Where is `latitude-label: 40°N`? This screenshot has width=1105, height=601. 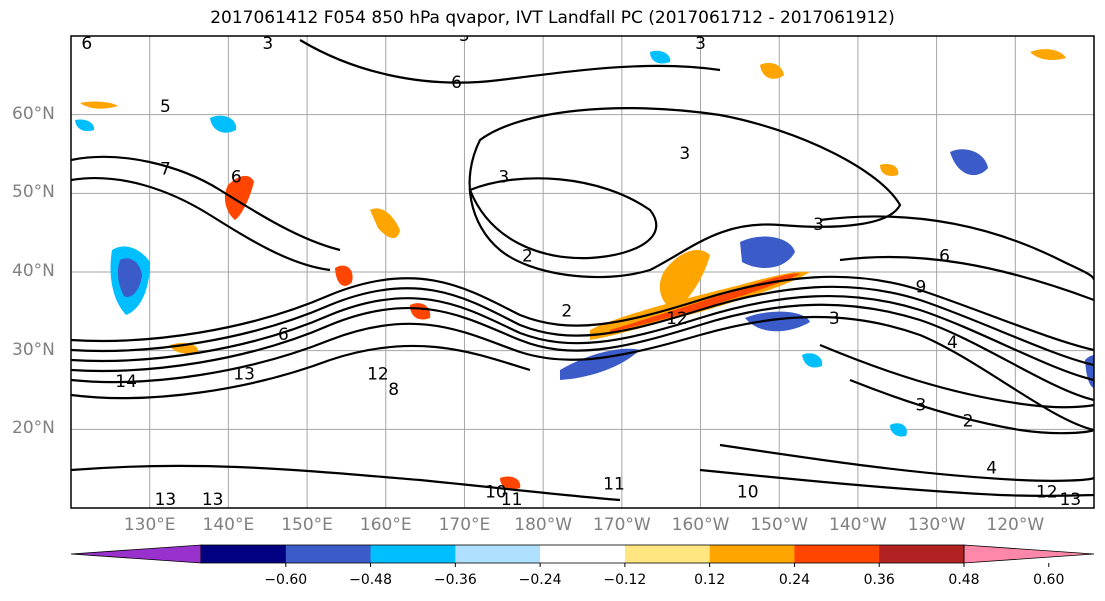 latitude-label: 40°N is located at coordinates (33, 271).